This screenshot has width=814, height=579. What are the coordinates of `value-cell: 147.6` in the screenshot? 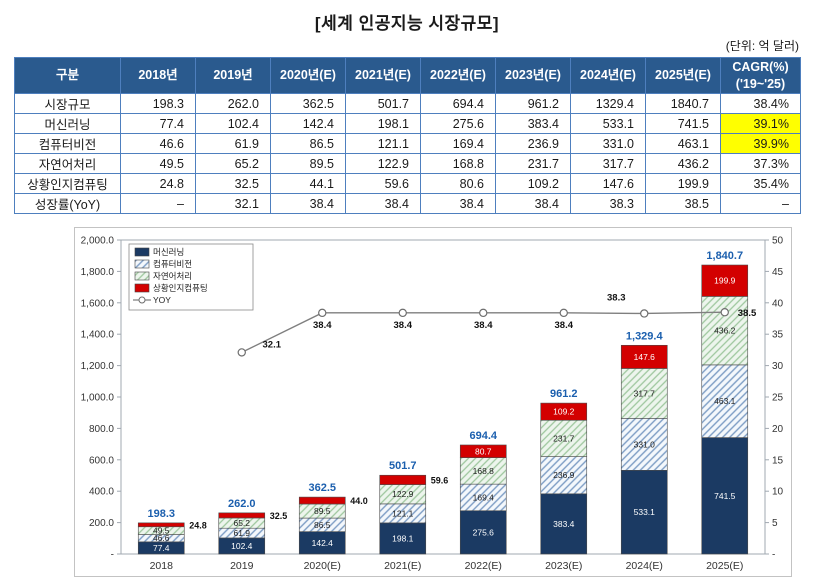 It's located at (608, 183).